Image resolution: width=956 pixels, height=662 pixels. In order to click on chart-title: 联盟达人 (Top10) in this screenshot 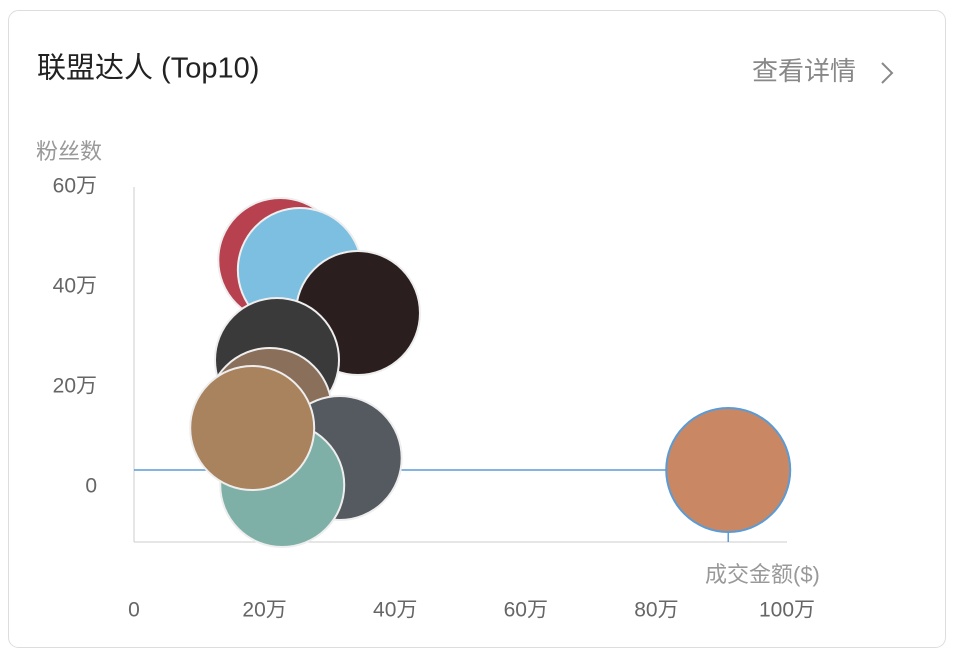, I will do `click(148, 68)`.